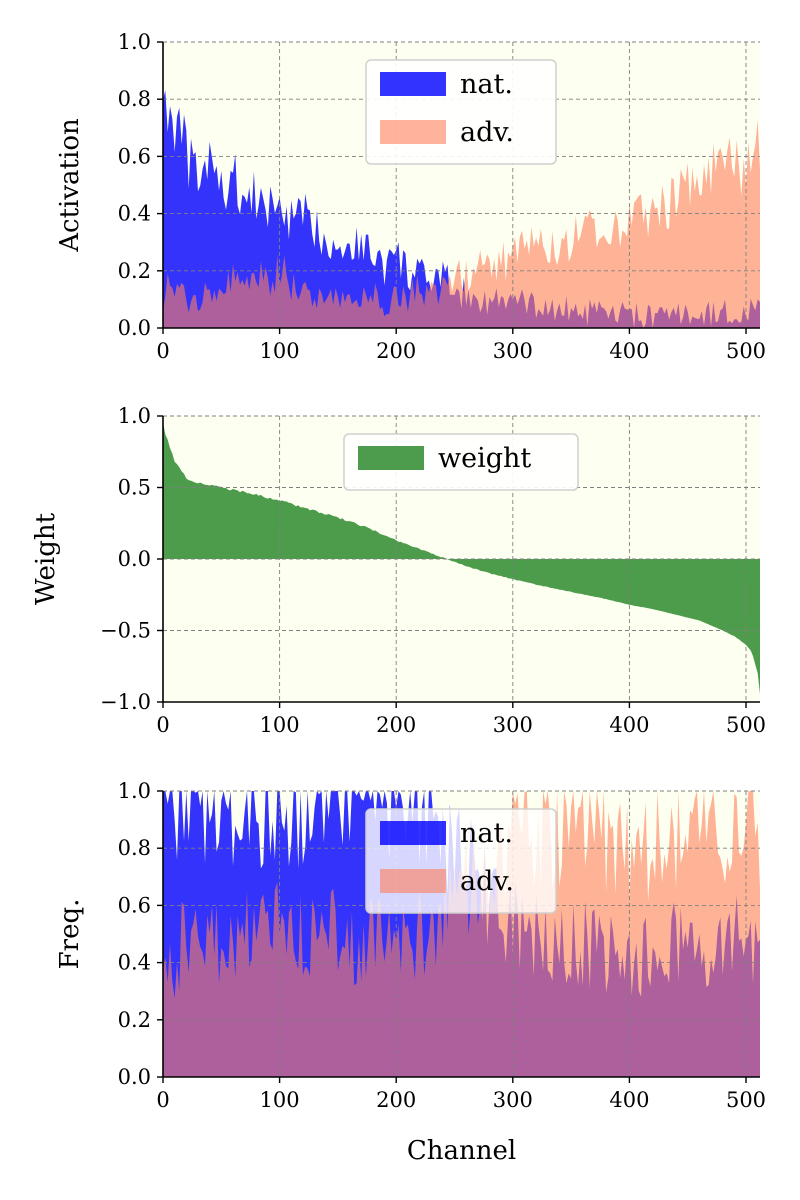  What do you see at coordinates (484, 458) in the screenshot?
I see `legend-label: weight` at bounding box center [484, 458].